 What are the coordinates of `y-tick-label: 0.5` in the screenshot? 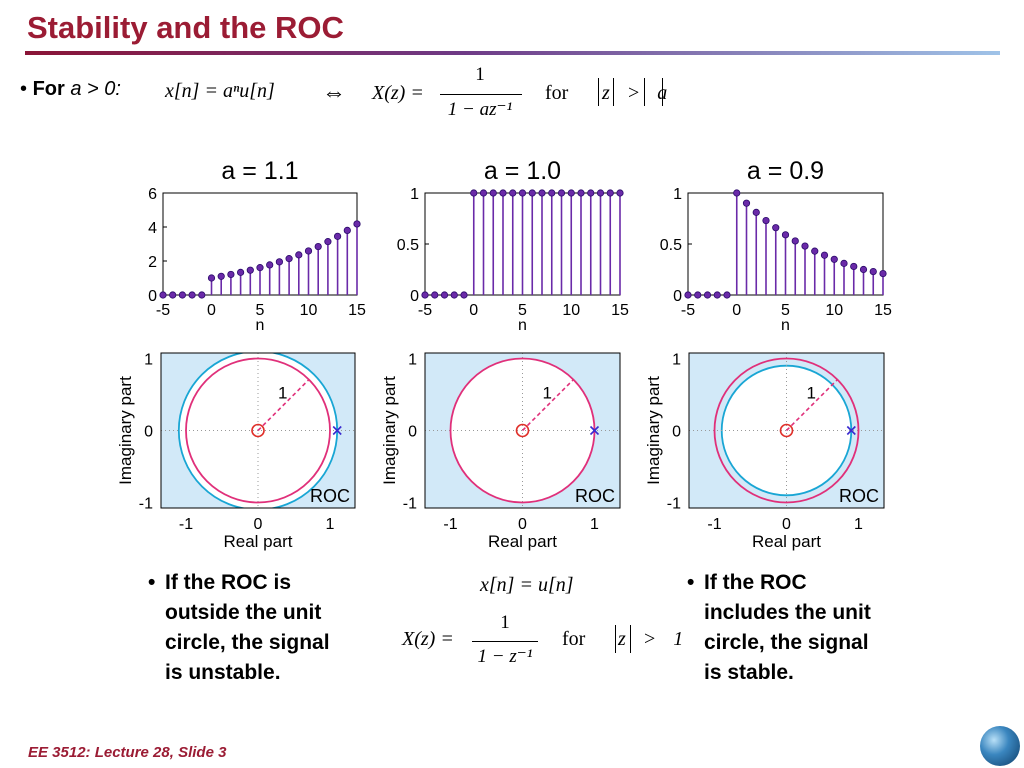 It's located at (408, 245).